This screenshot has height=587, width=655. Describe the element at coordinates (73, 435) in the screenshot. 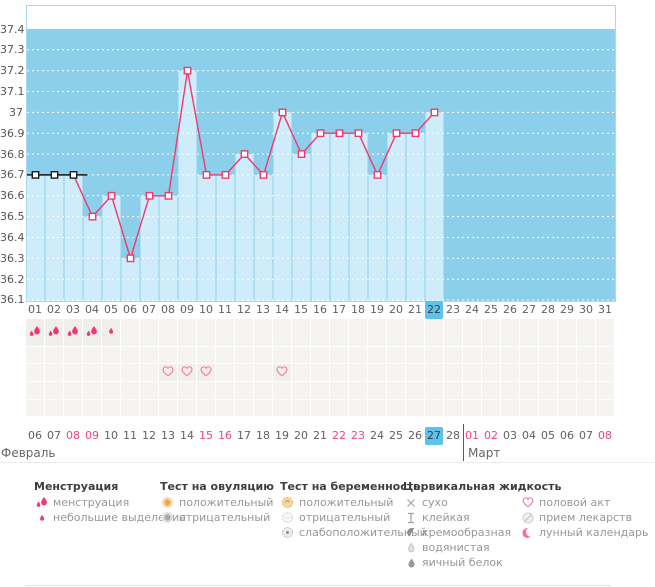

I see `calendar-date: 08` at that location.